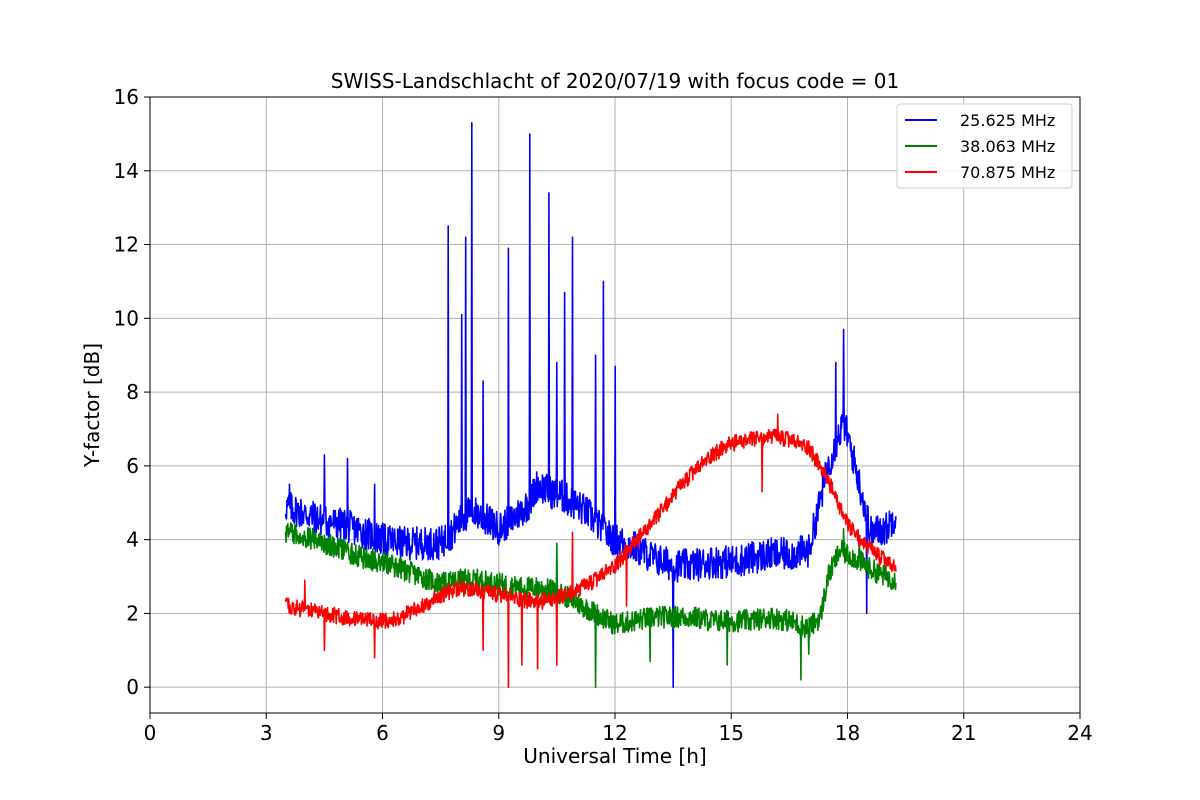 The height and width of the screenshot is (800, 1200). Describe the element at coordinates (126, 245) in the screenshot. I see `y-tick-label: 12` at that location.